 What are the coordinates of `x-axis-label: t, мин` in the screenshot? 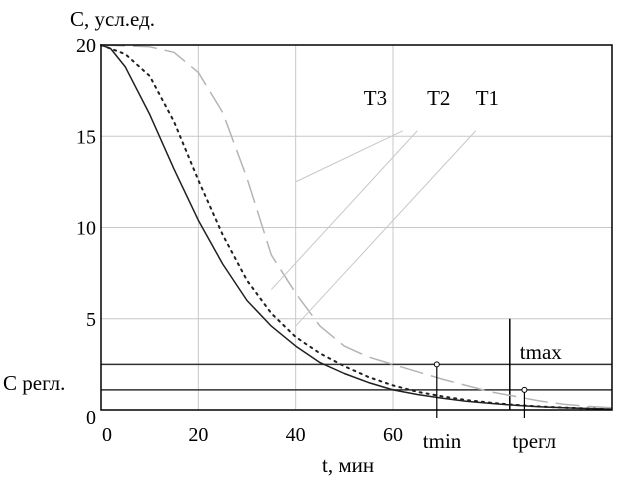 It's located at (348, 465).